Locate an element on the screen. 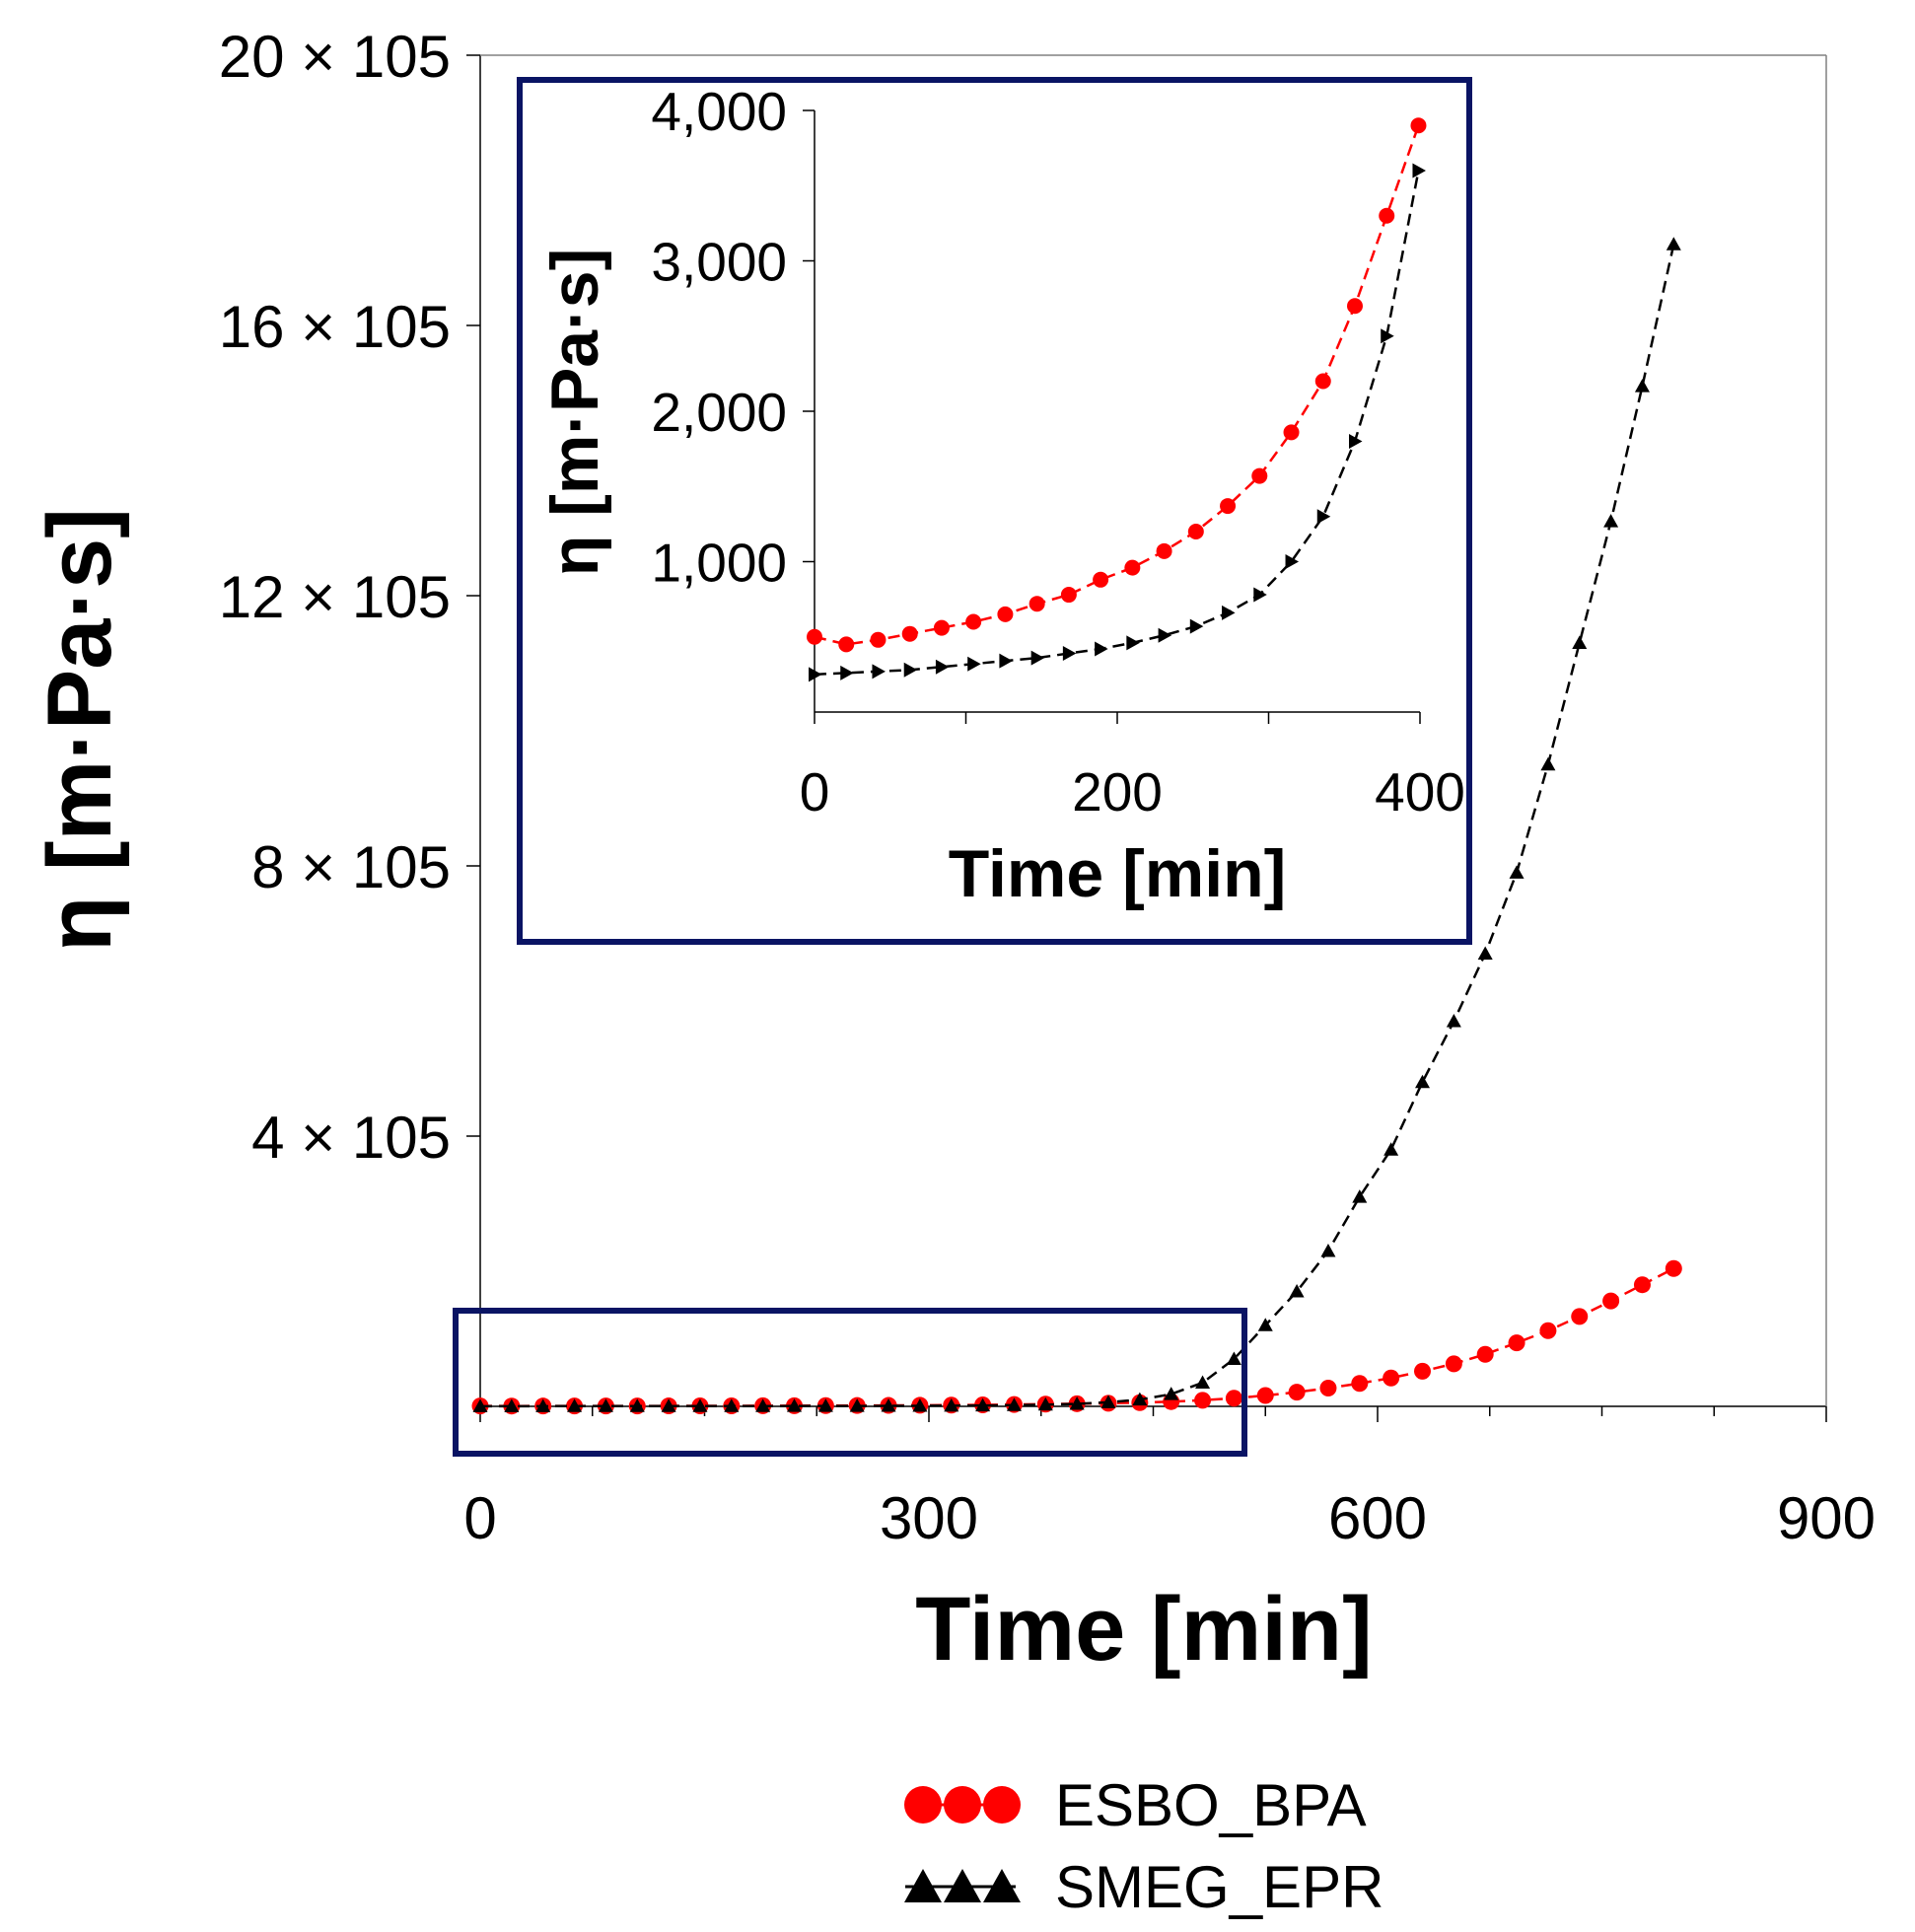 Image resolution: width=1915 pixels, height=1932 pixels. zoom-region-box is located at coordinates (850, 1382).